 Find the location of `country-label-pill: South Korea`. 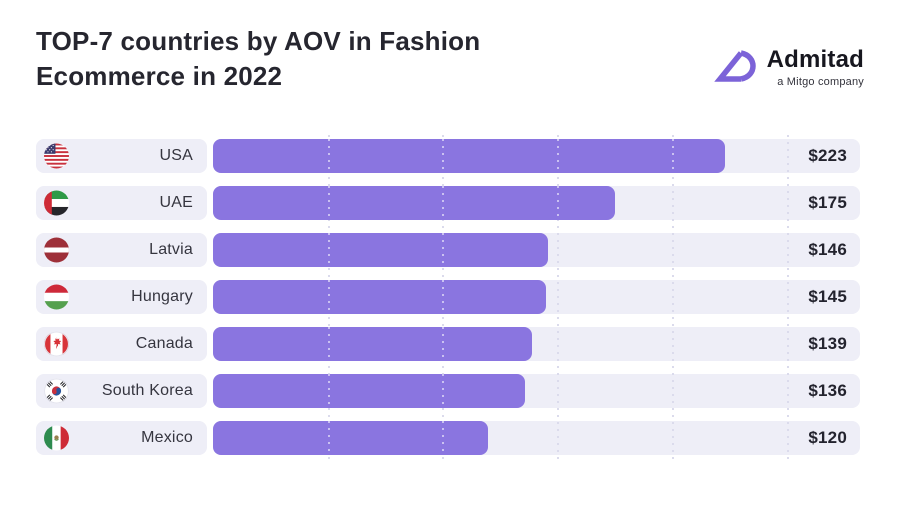

country-label-pill: South Korea is located at coordinates (121, 391).